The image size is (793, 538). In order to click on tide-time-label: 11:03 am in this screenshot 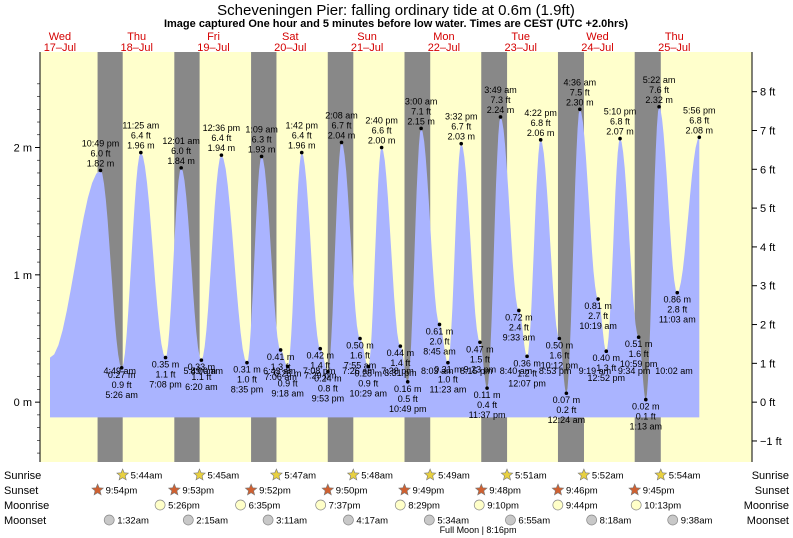, I will do `click(677, 320)`.